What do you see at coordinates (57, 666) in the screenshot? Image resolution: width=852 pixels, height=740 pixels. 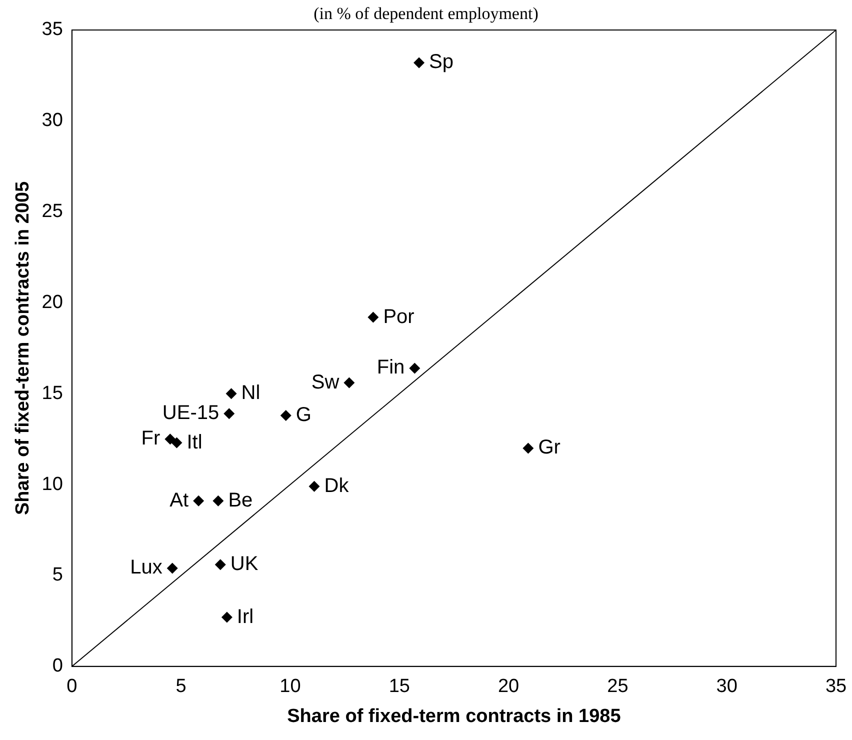 I see `y-tick-label: 0` at bounding box center [57, 666].